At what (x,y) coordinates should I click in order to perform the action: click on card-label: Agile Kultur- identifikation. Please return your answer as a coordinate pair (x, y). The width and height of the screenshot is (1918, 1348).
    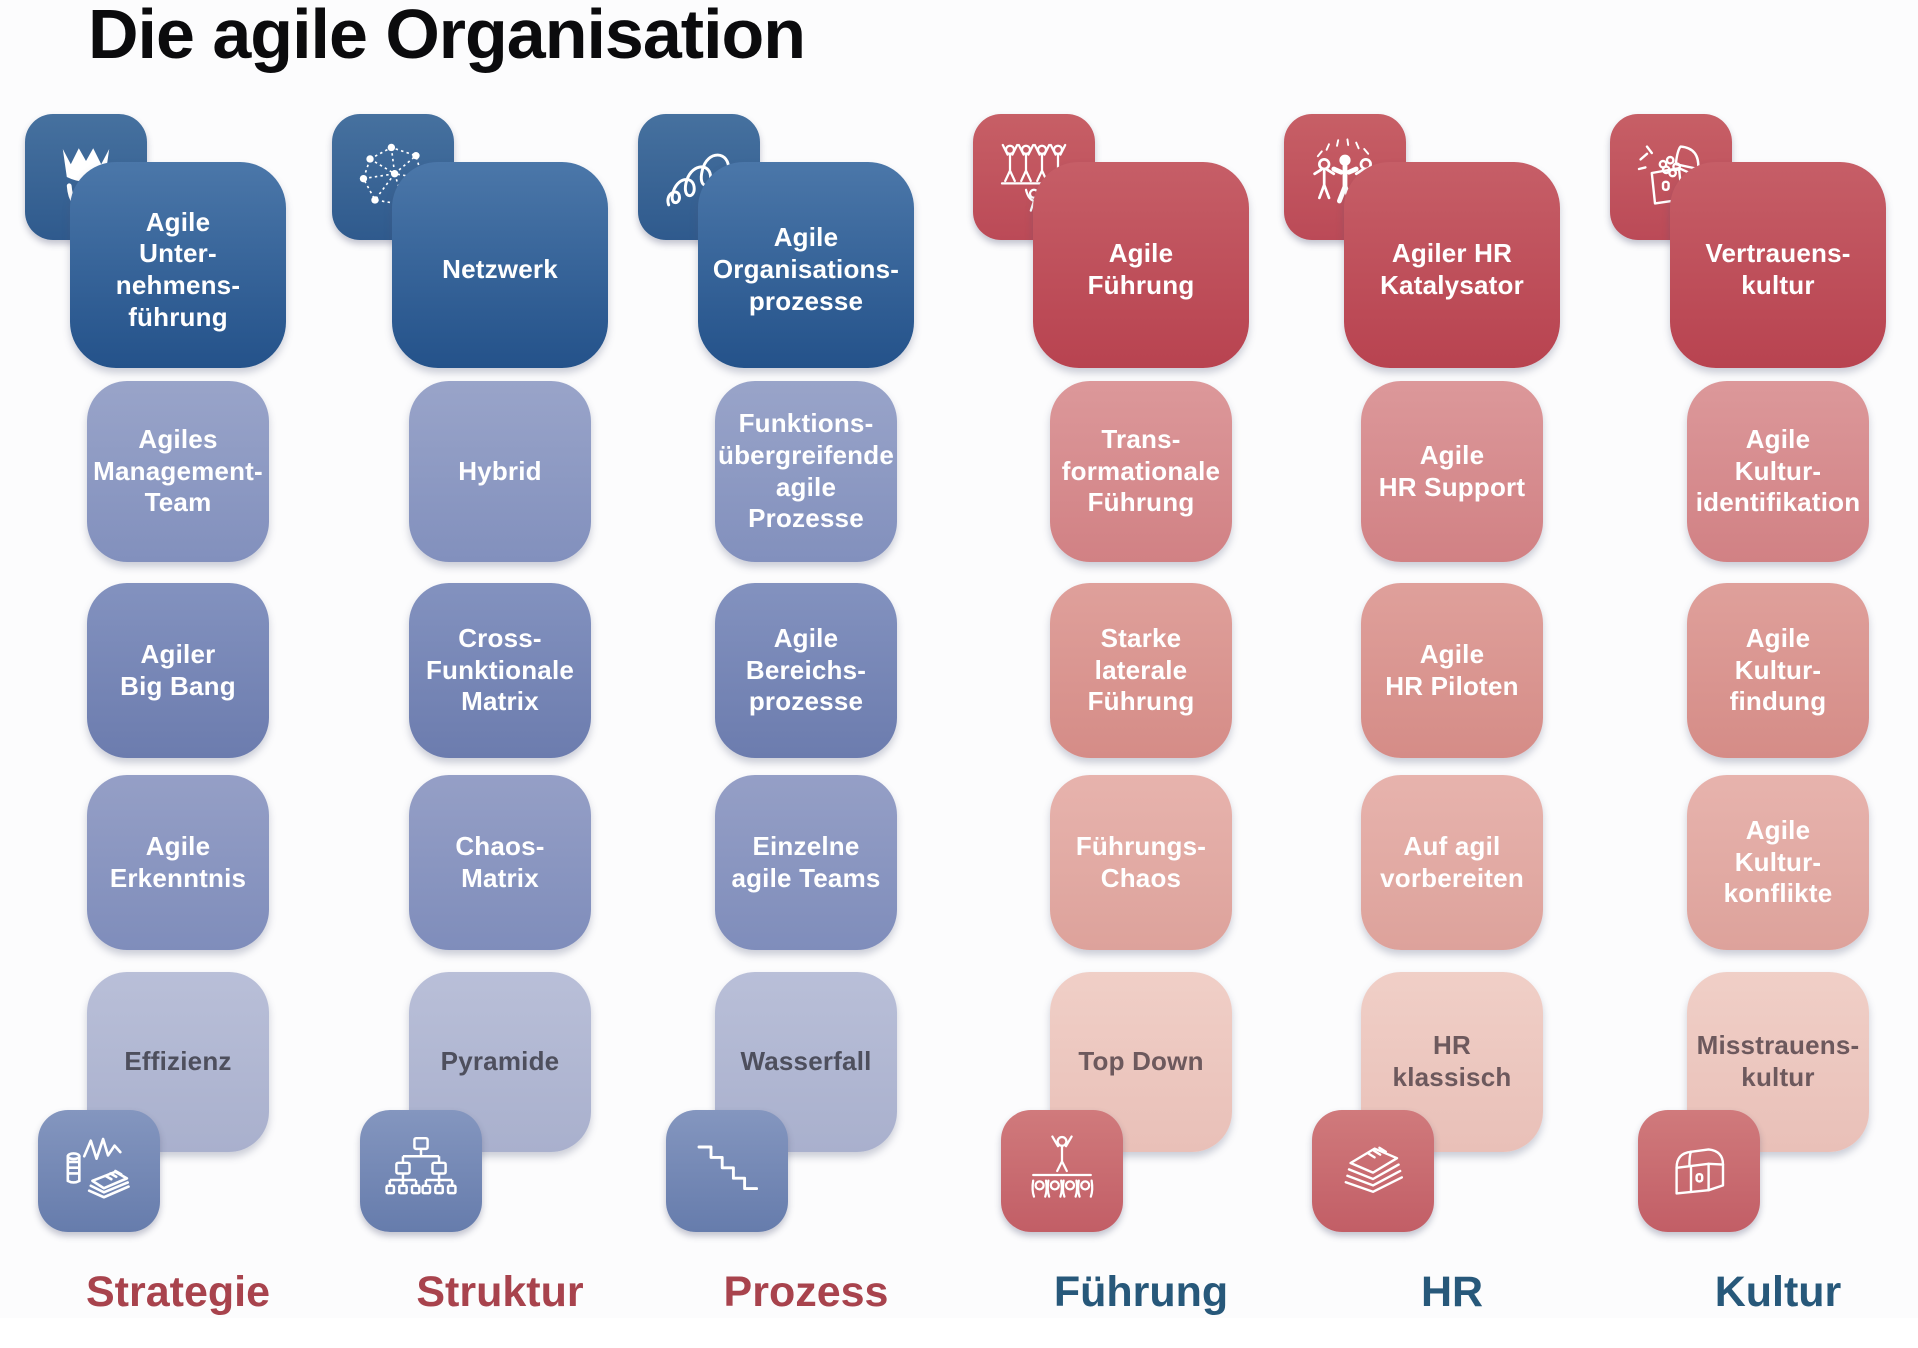
    Looking at the image, I should click on (1778, 470).